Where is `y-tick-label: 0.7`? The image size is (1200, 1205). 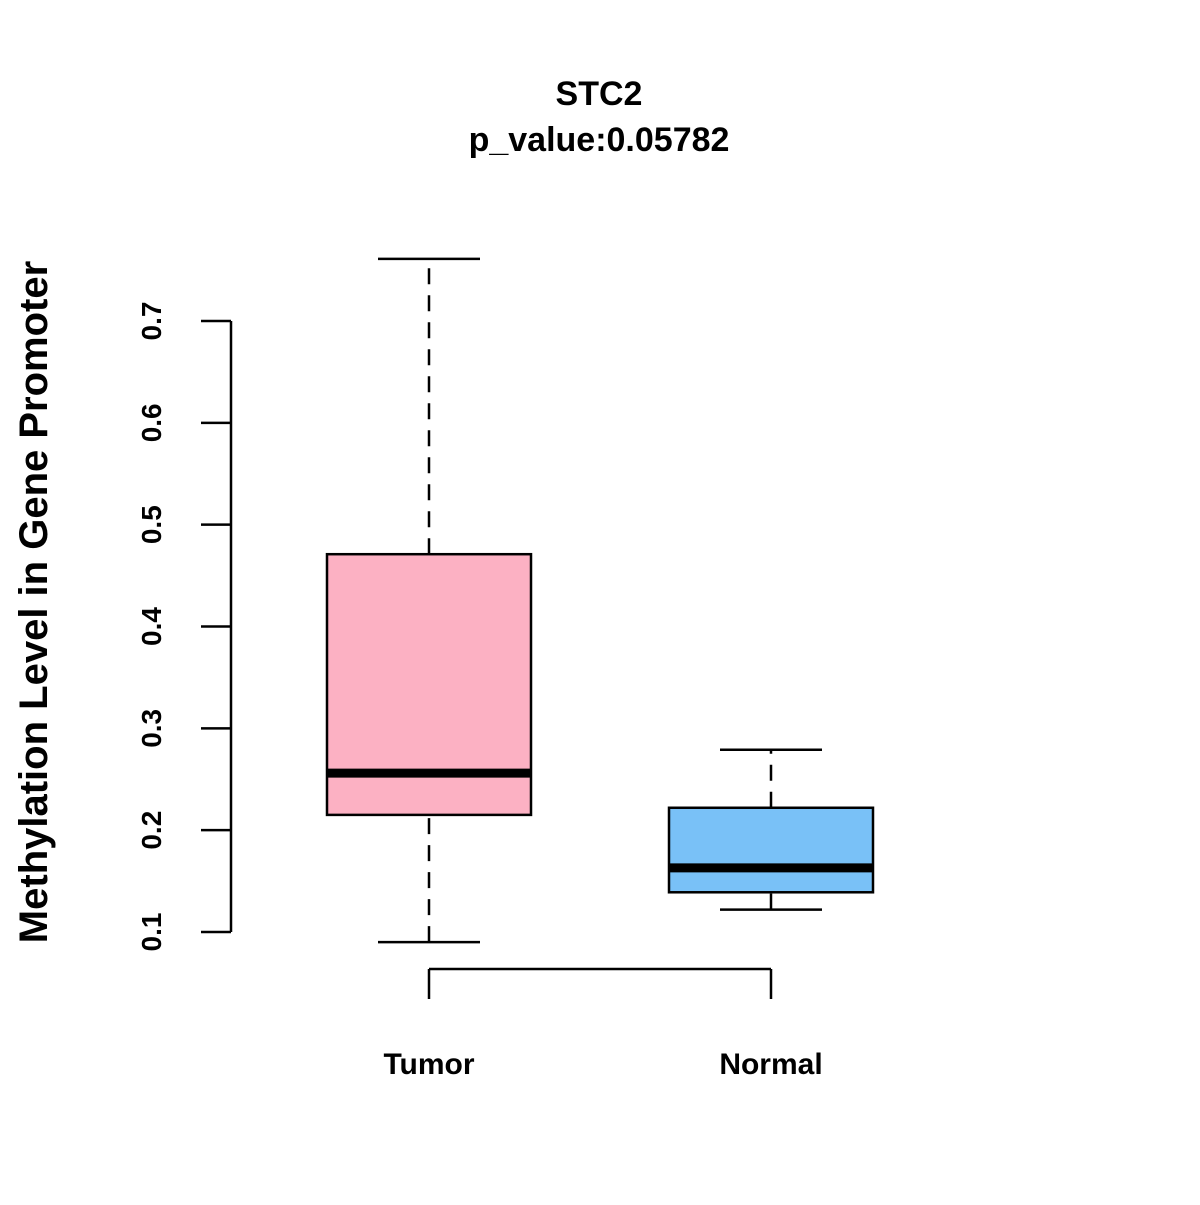 y-tick-label: 0.7 is located at coordinates (151, 321).